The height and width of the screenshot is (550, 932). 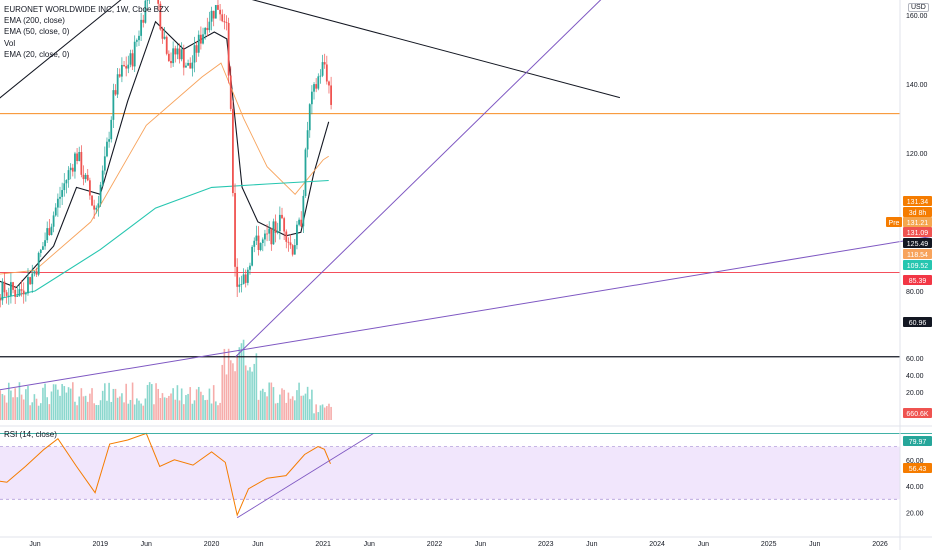 What do you see at coordinates (917, 212) in the screenshot?
I see `axis-badge-3d 8h` at bounding box center [917, 212].